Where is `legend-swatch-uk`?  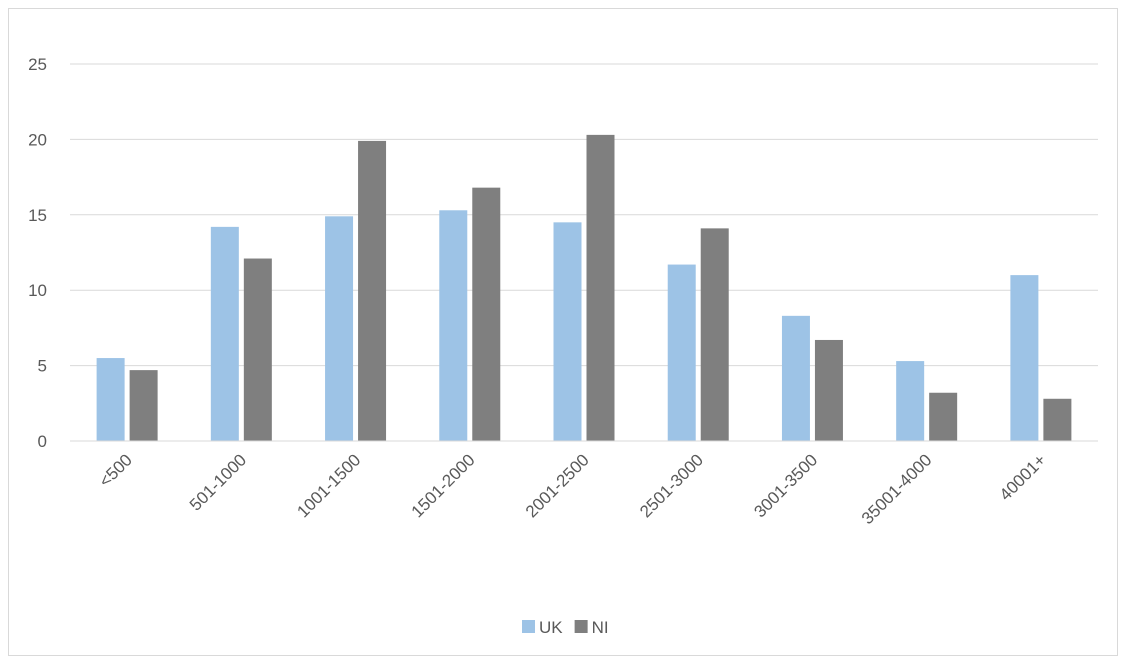 legend-swatch-uk is located at coordinates (528, 626).